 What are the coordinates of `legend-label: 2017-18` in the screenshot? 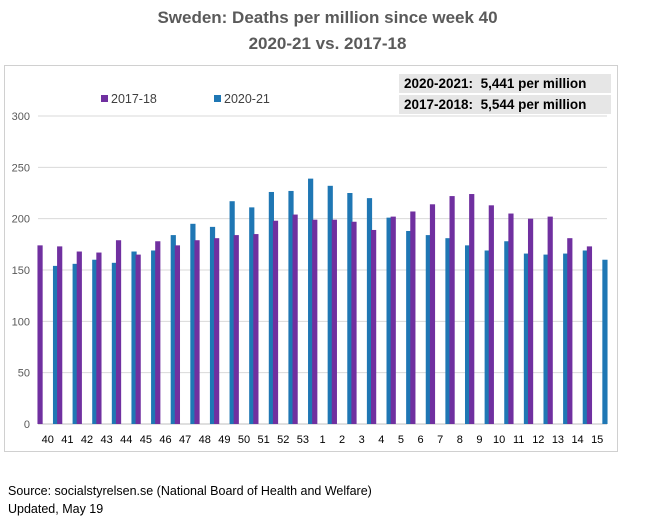 It's located at (134, 99).